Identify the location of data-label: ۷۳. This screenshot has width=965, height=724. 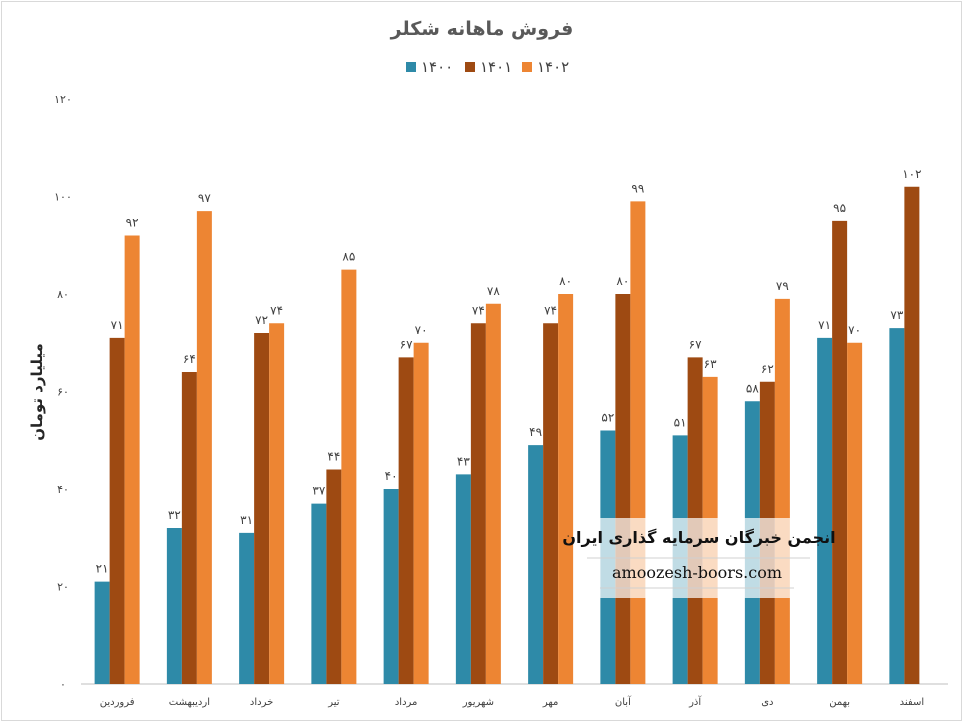
(896, 315).